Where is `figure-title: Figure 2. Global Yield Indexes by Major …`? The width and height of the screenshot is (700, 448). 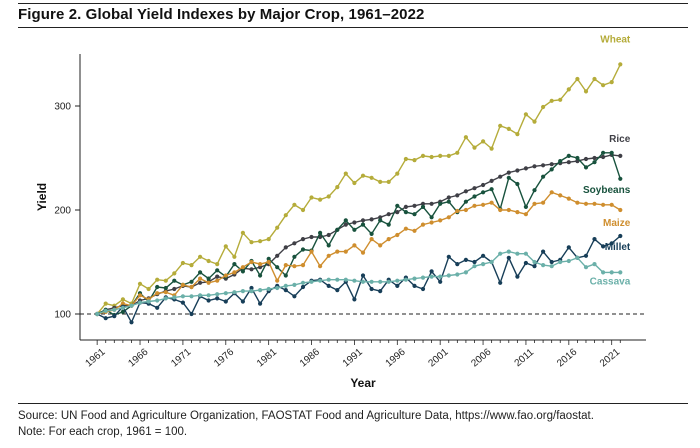 figure-title: Figure 2. Global Yield Indexes by Major … is located at coordinates (221, 14).